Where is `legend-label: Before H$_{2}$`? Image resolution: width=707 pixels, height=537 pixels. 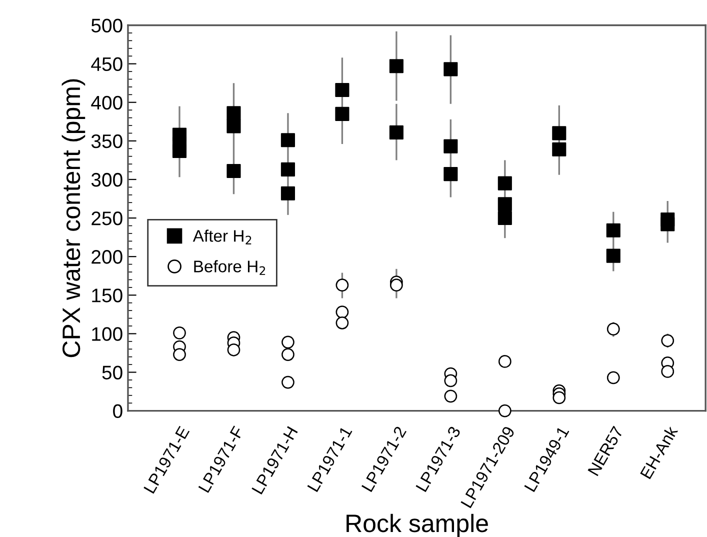 legend-label: Before H$_{2}$ is located at coordinates (230, 267).